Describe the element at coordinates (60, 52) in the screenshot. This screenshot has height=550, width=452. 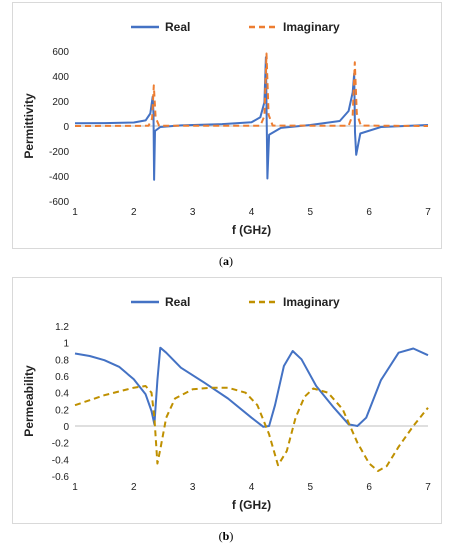
I see `y-tick-label: 600` at that location.